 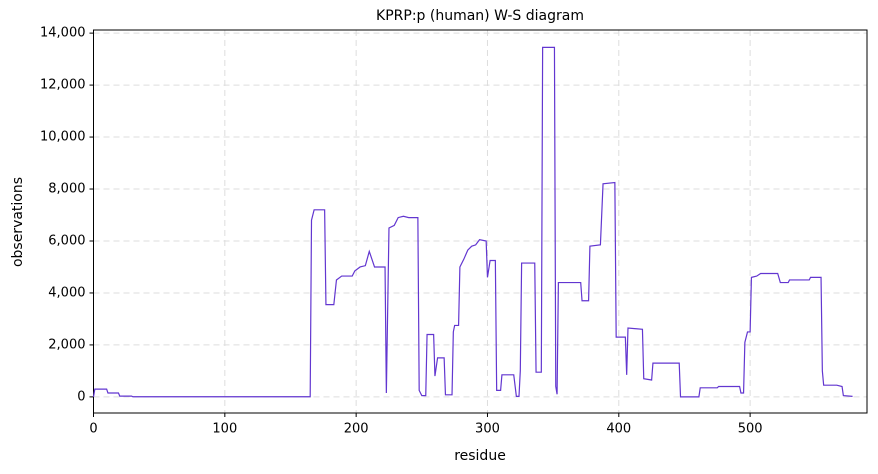 What do you see at coordinates (66, 189) in the screenshot?
I see `y-tick-label: 8,000` at bounding box center [66, 189].